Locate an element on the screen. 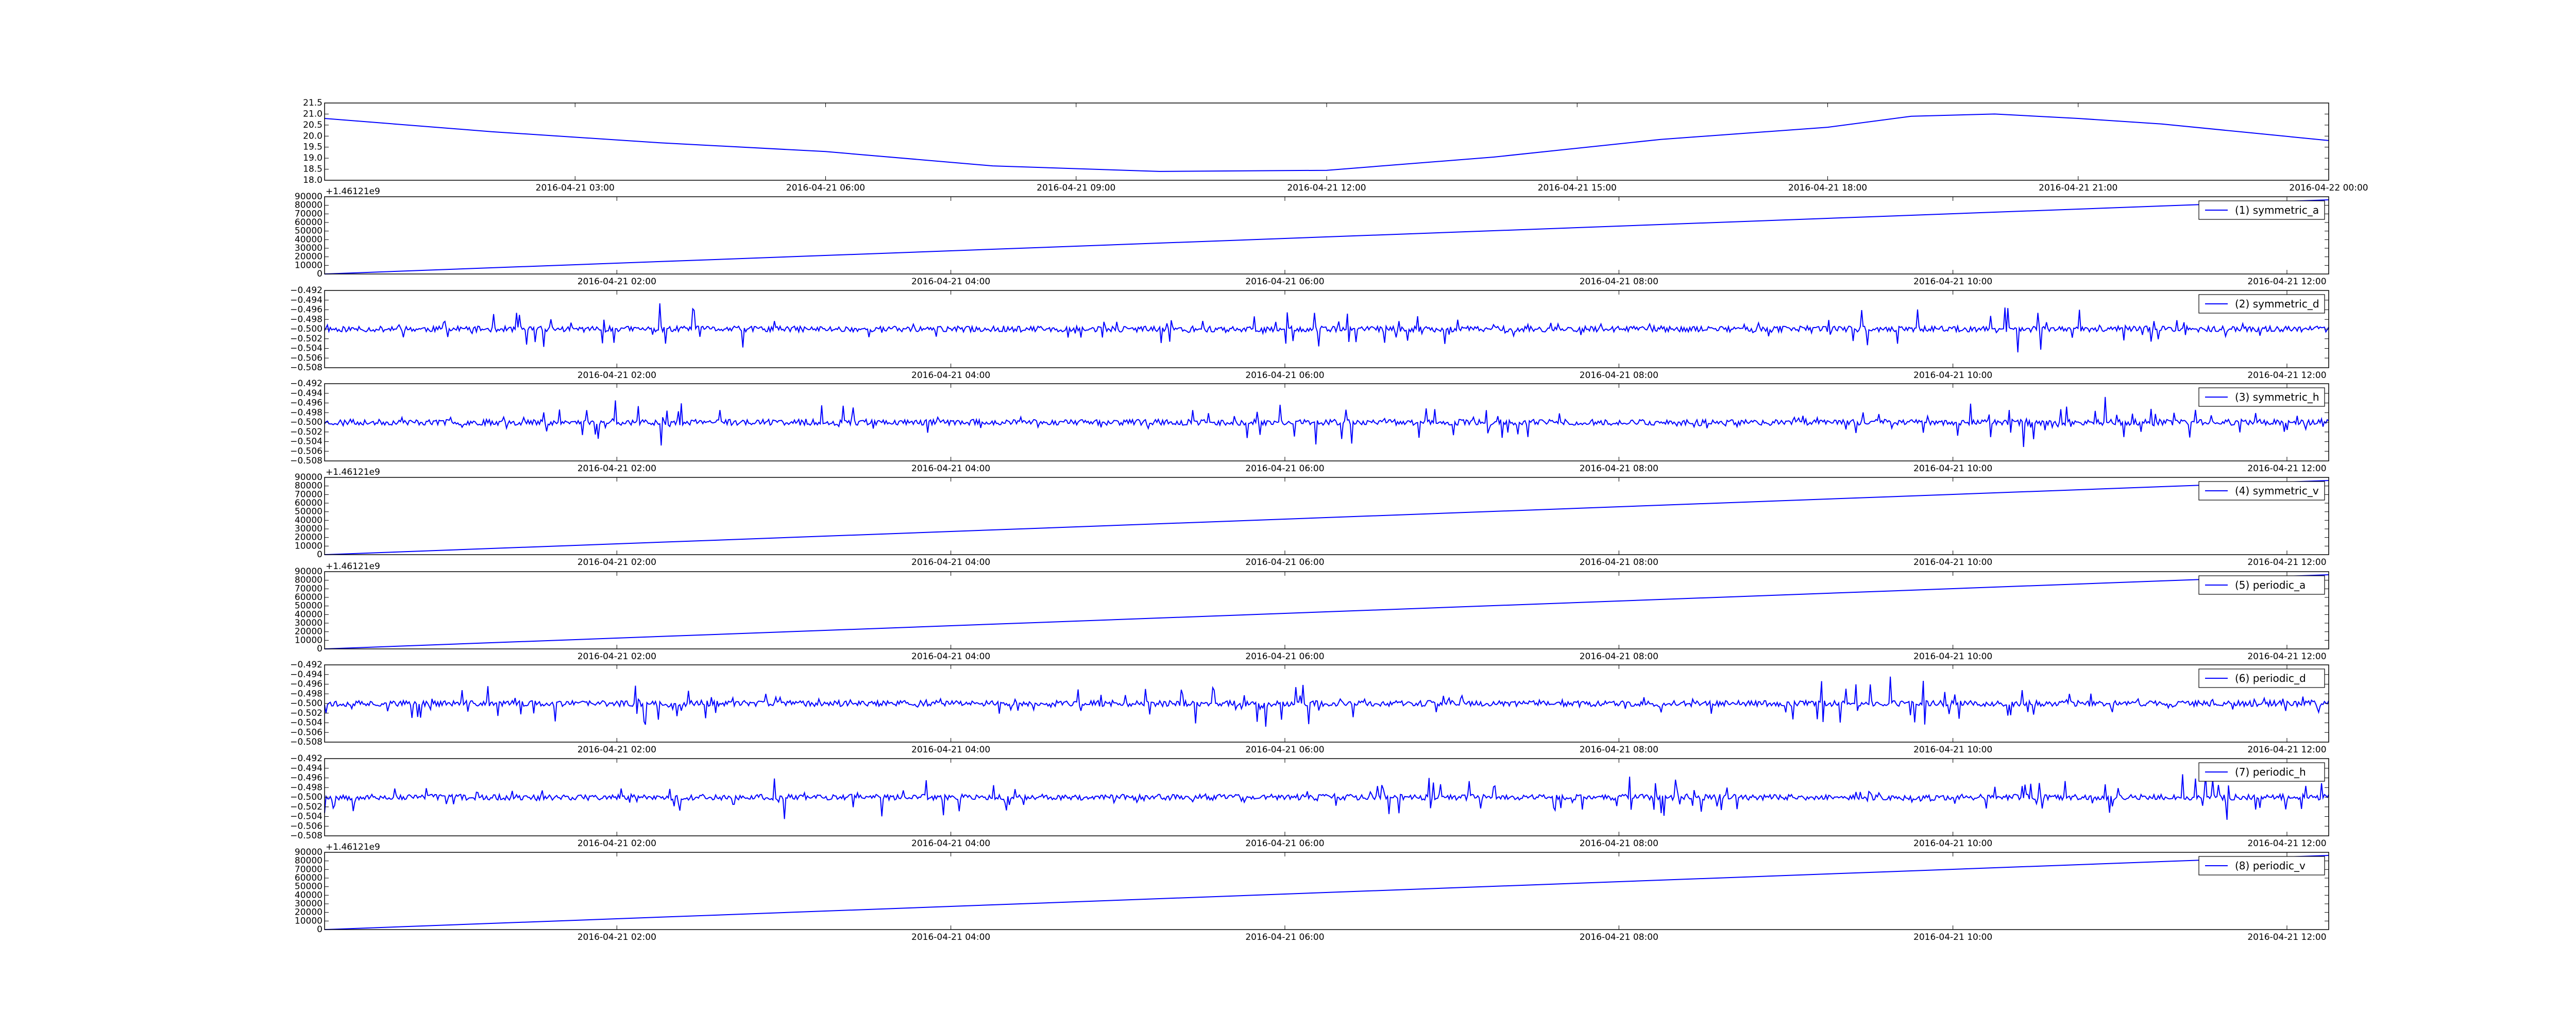  y-tick-label: 19.0 is located at coordinates (313, 158).